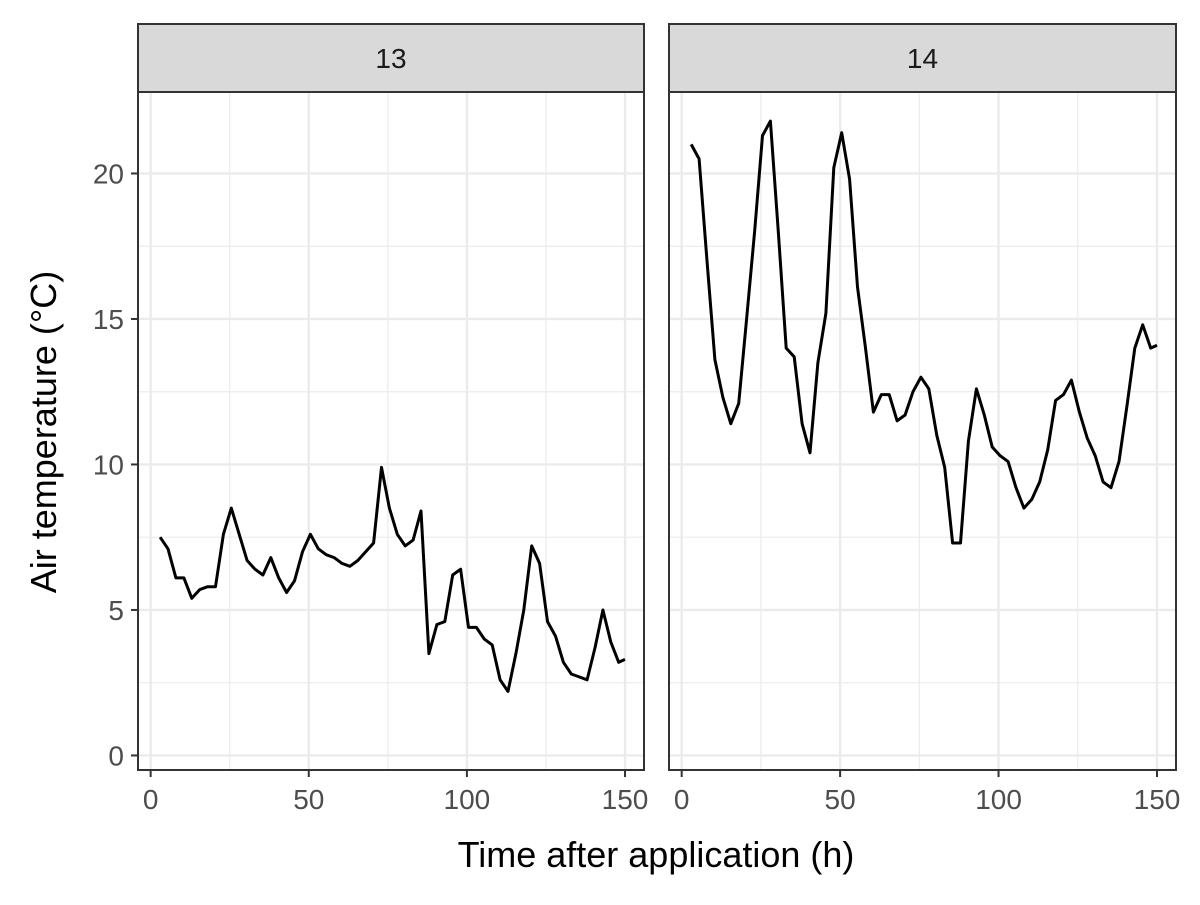 The width and height of the screenshot is (1200, 905). Describe the element at coordinates (656, 854) in the screenshot. I see `x-axis-title: Time after application (h)` at that location.